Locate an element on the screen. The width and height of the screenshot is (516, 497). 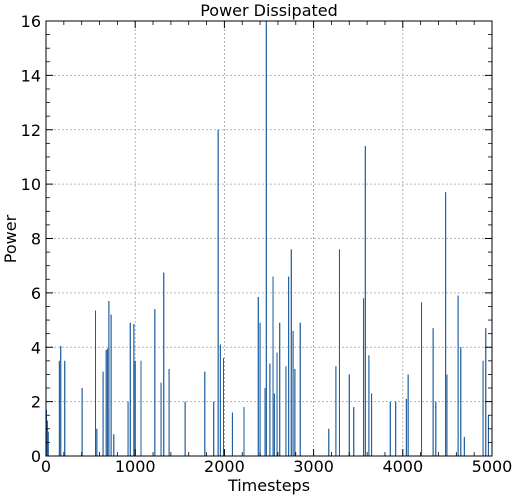
y-tick-label: 16 is located at coordinates (31, 21).